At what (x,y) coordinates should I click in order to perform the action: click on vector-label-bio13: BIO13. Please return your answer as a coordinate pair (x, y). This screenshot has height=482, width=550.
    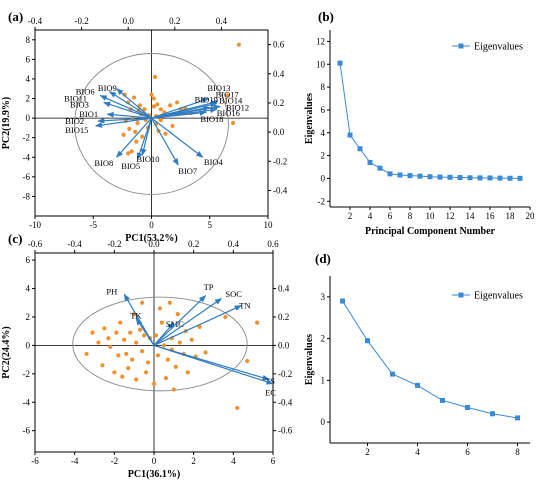
    Looking at the image, I should click on (218, 88).